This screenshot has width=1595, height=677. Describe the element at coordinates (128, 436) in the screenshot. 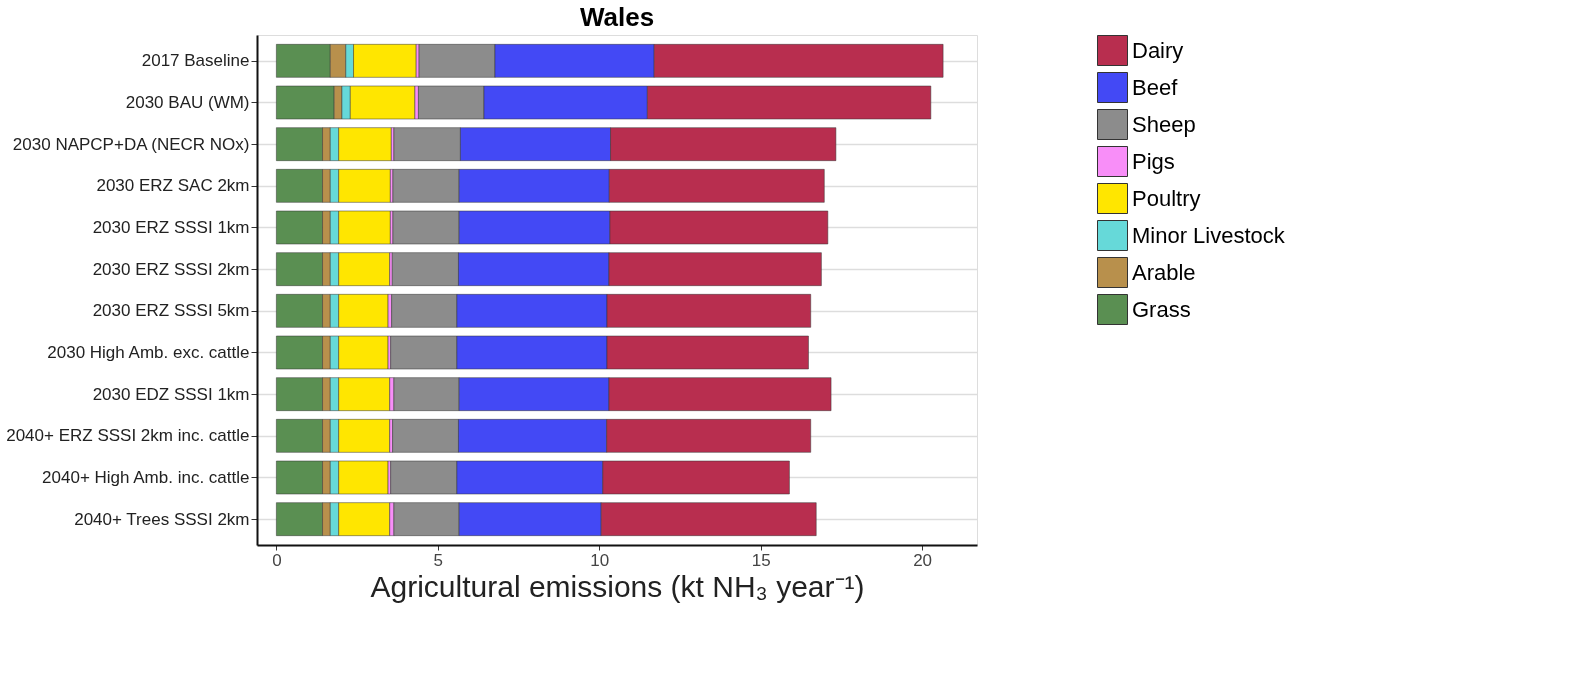

I see `y-tick-label: 2040+ ERZ SSSI 2km inc. cattle` at that location.